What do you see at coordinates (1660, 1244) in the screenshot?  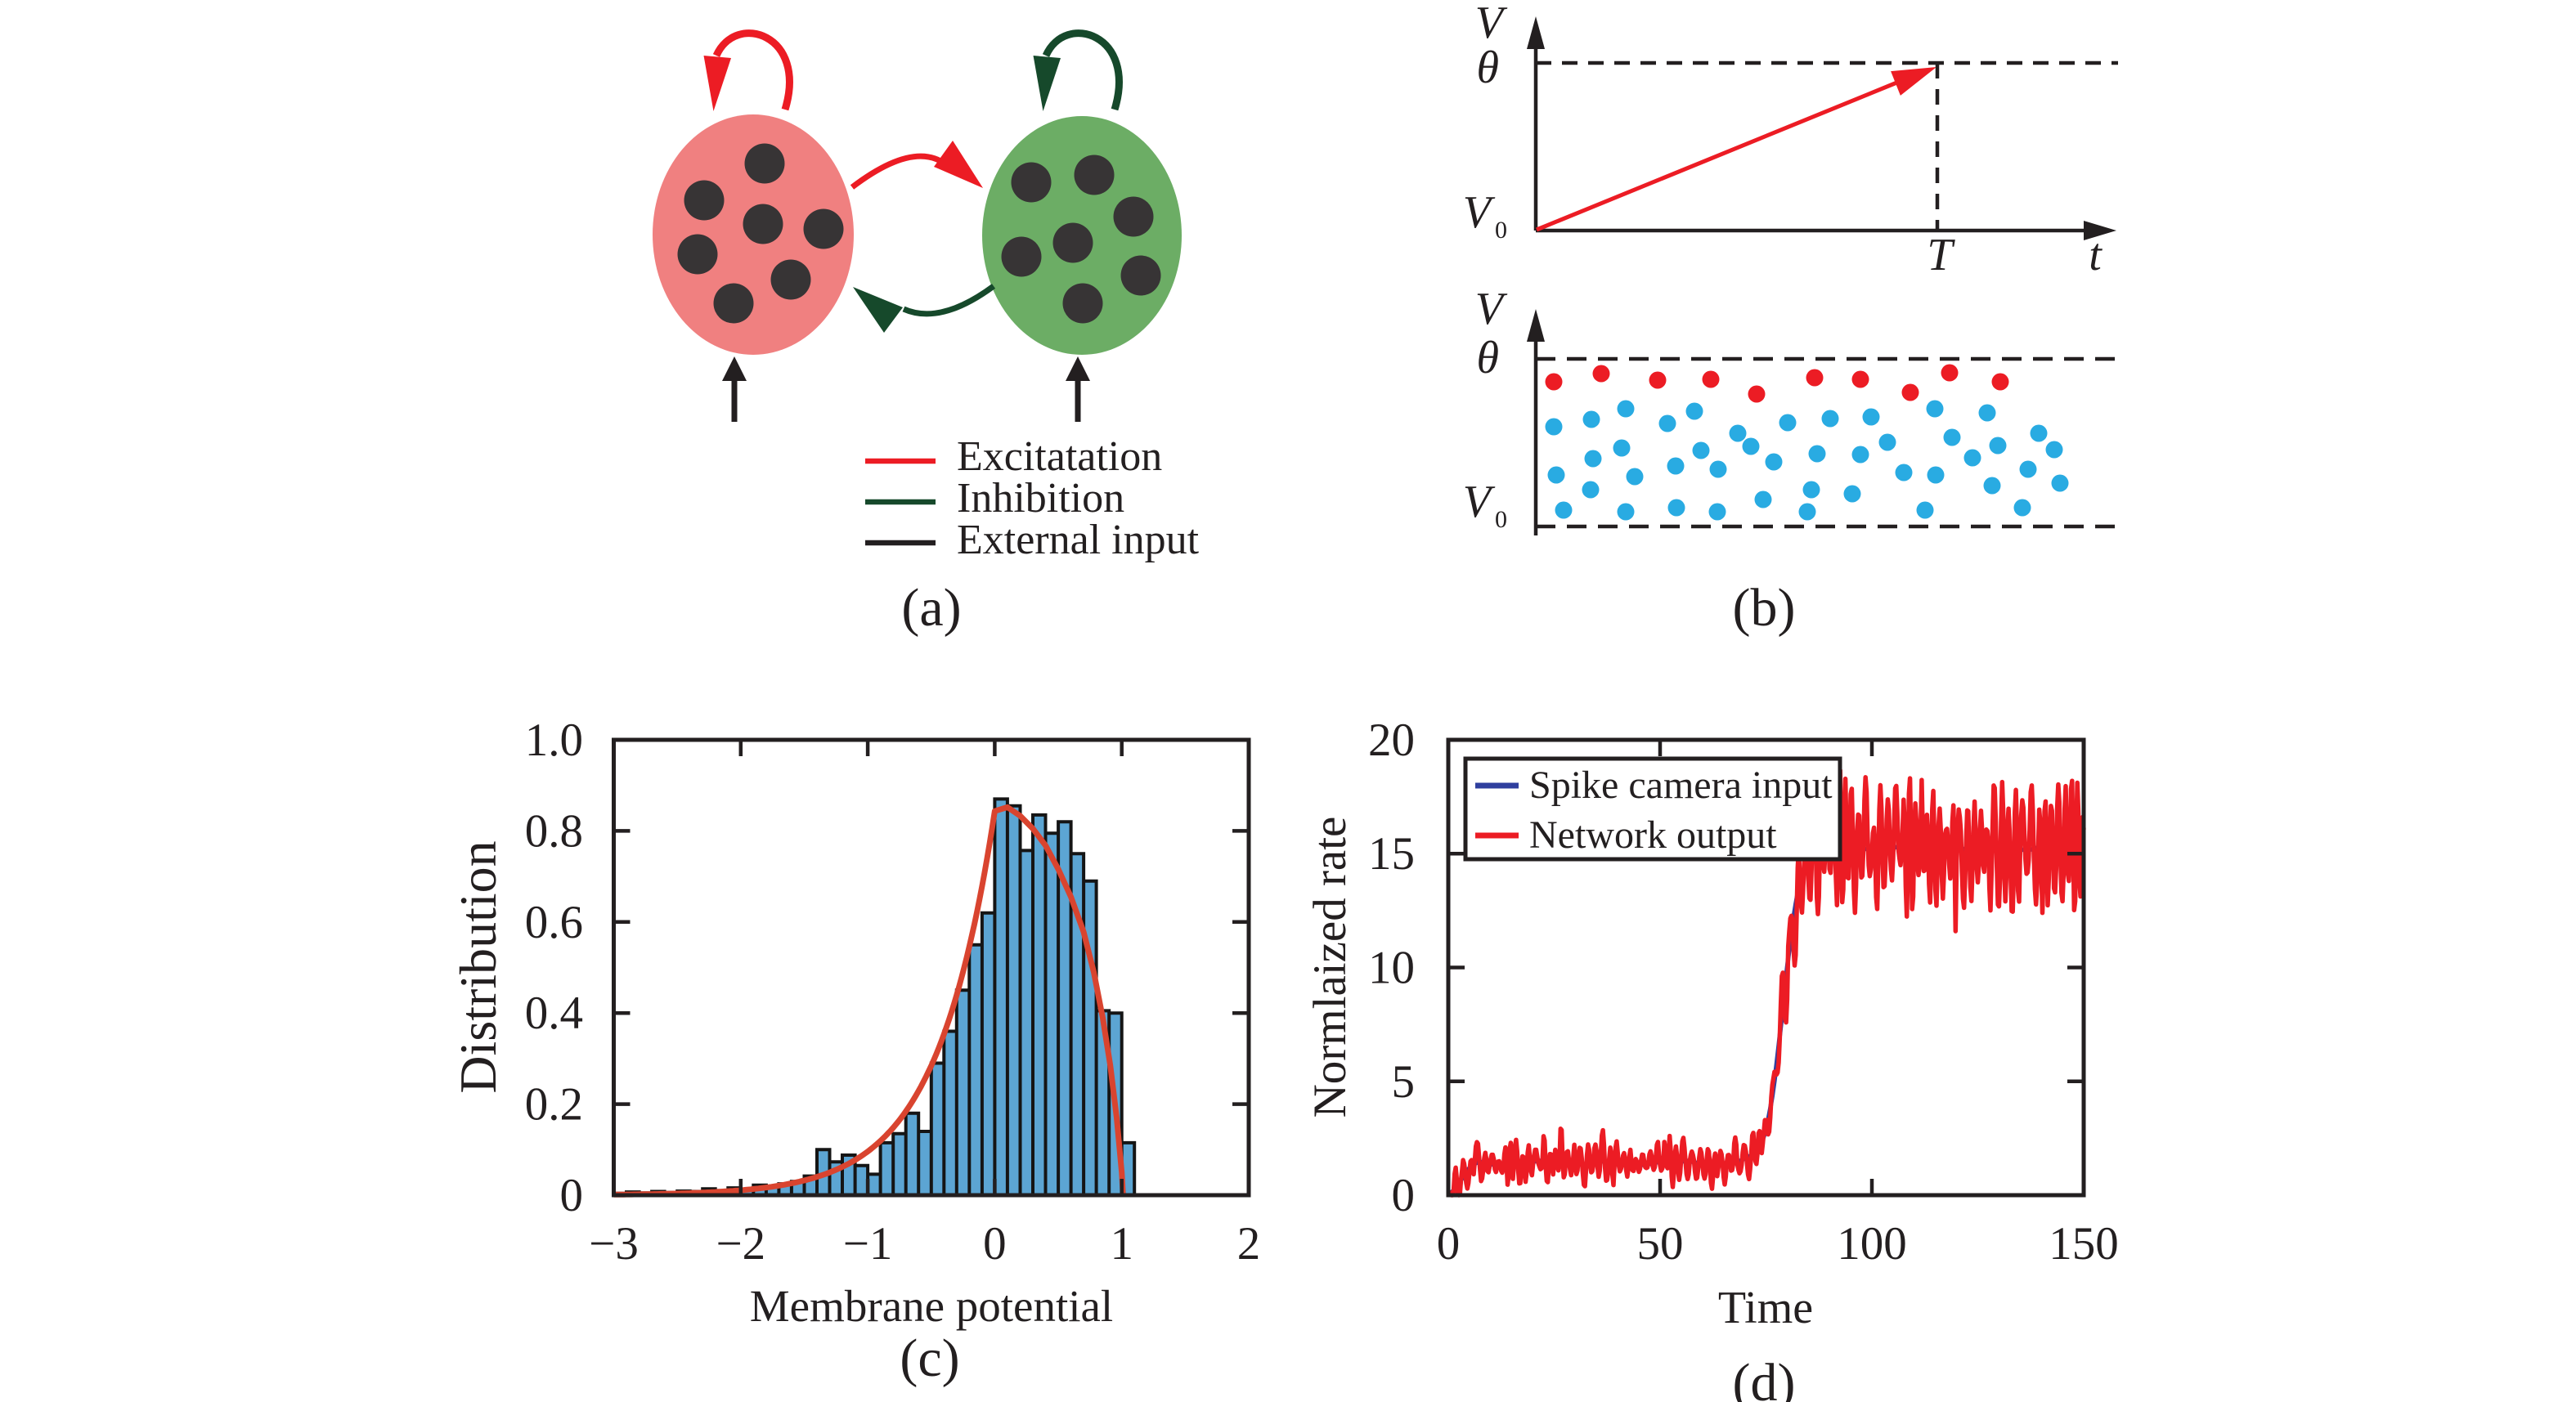 I see `svg-text: 50` at bounding box center [1660, 1244].